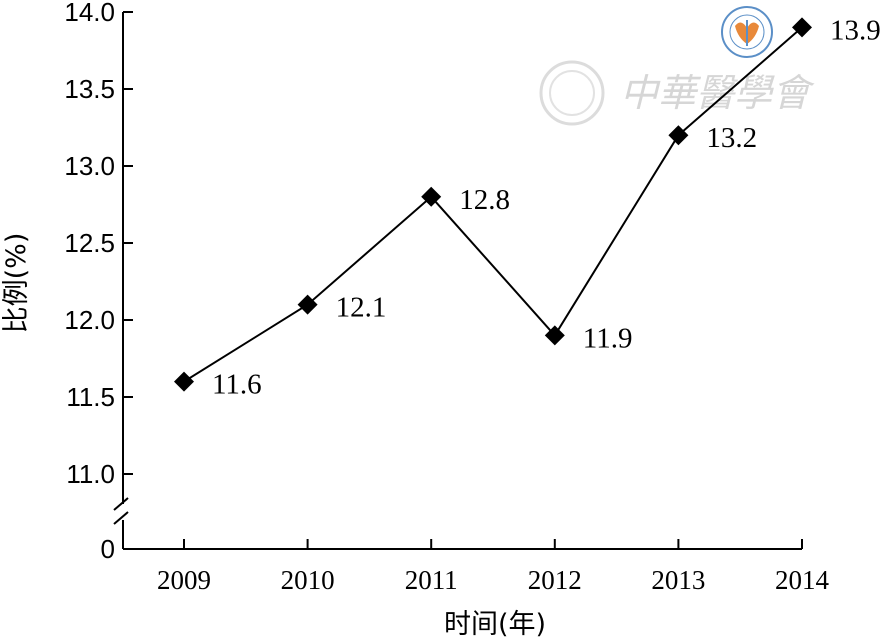  What do you see at coordinates (855, 30) in the screenshot?
I see `data-label: 13.9` at bounding box center [855, 30].